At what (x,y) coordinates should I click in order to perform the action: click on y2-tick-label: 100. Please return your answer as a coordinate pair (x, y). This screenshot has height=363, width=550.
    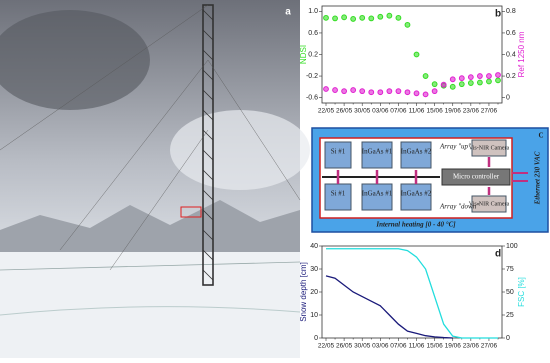
    Looking at the image, I should click on (512, 246).